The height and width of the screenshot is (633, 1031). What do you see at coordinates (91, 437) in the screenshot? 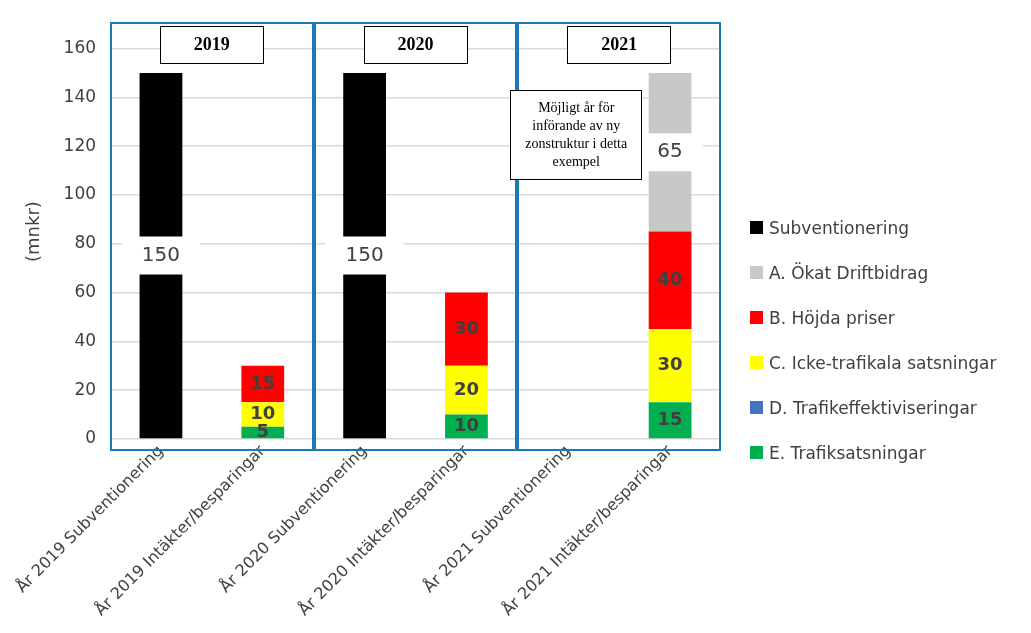
I see `y-tick-label: 0` at bounding box center [91, 437].